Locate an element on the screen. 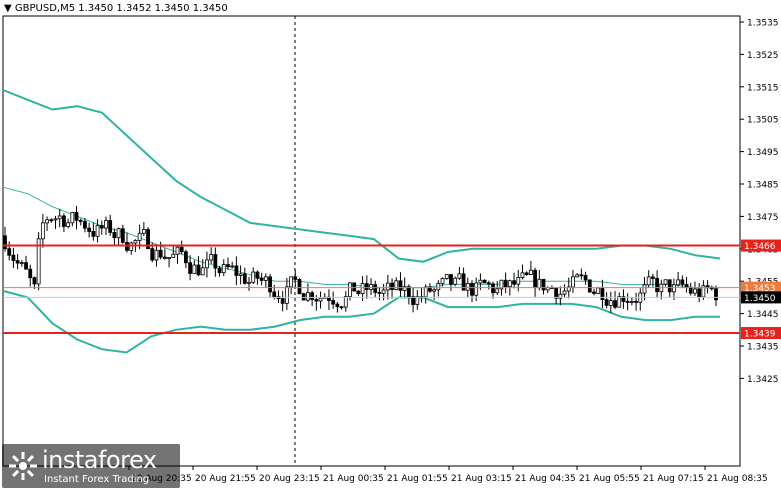 This screenshot has height=489, width=781. watermark-tagline: Instant Forex Trading is located at coordinates (97, 479).